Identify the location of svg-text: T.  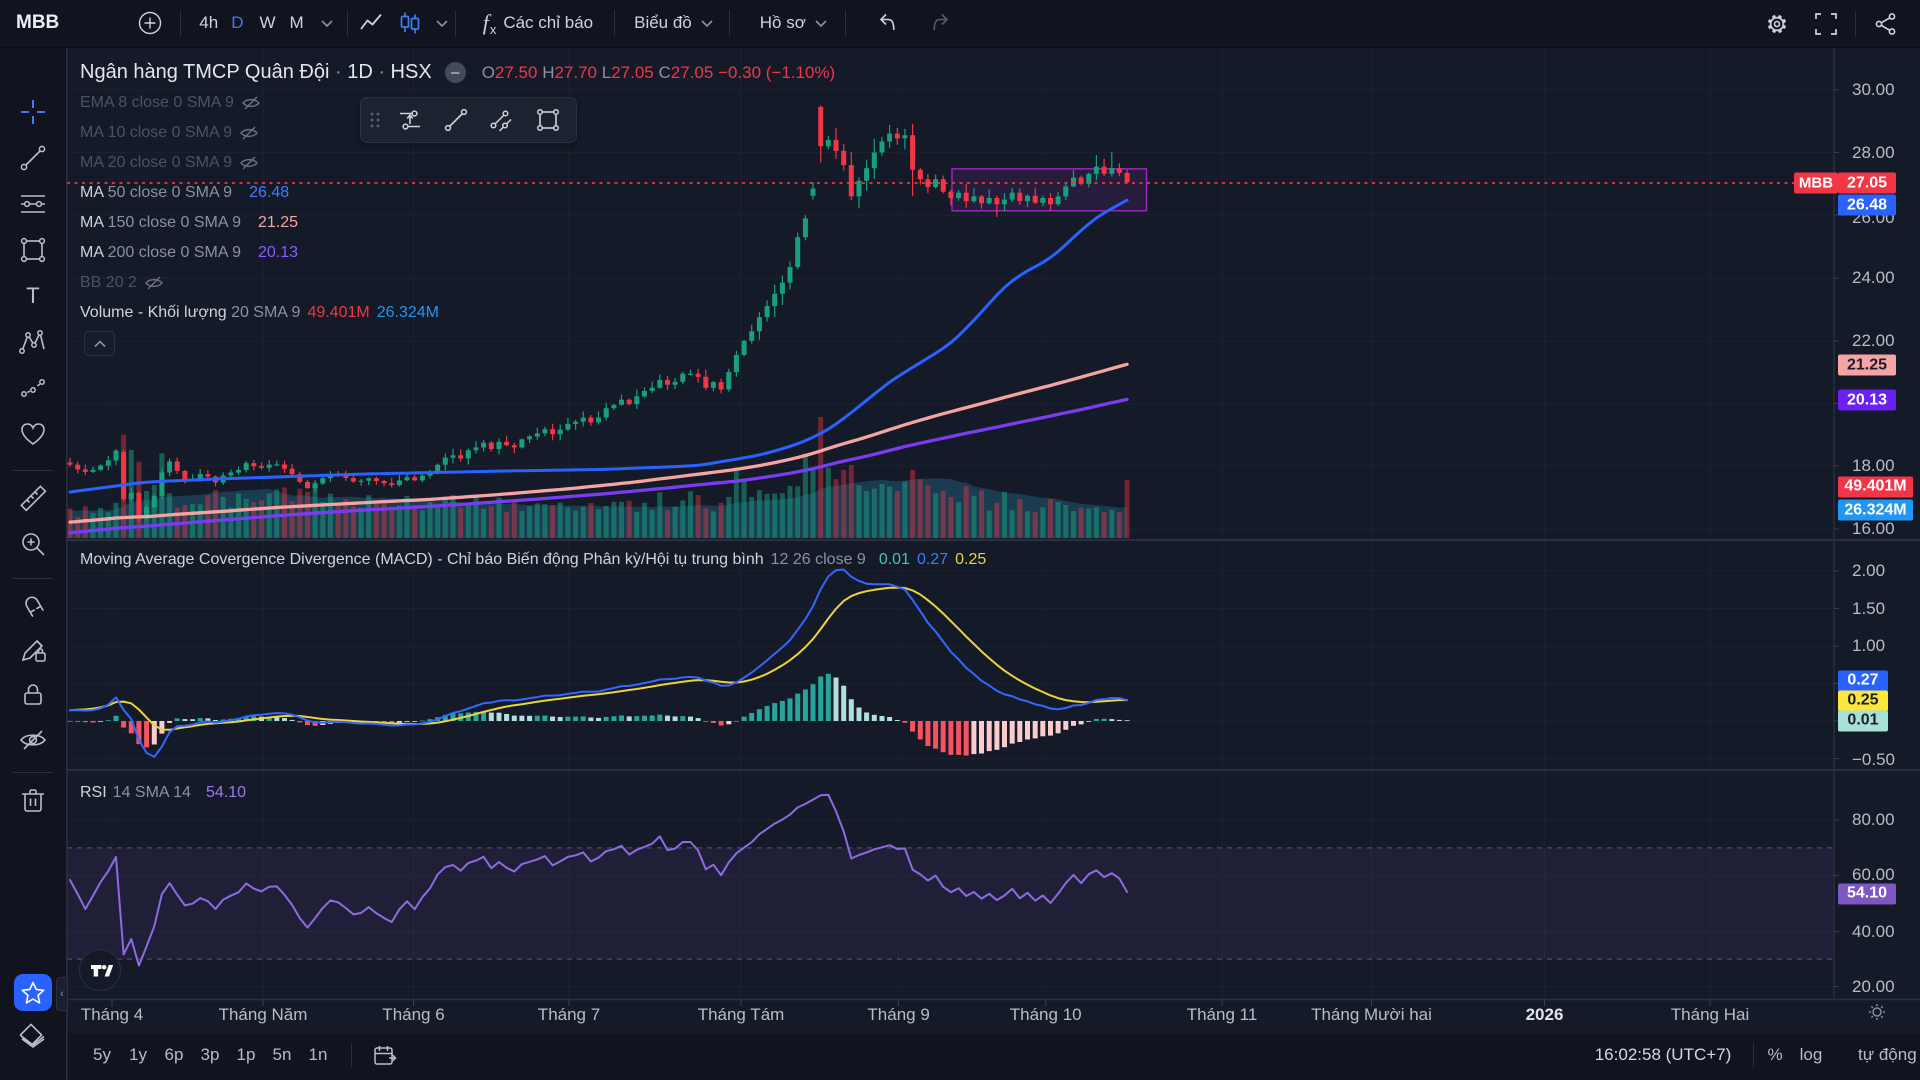
(32, 295).